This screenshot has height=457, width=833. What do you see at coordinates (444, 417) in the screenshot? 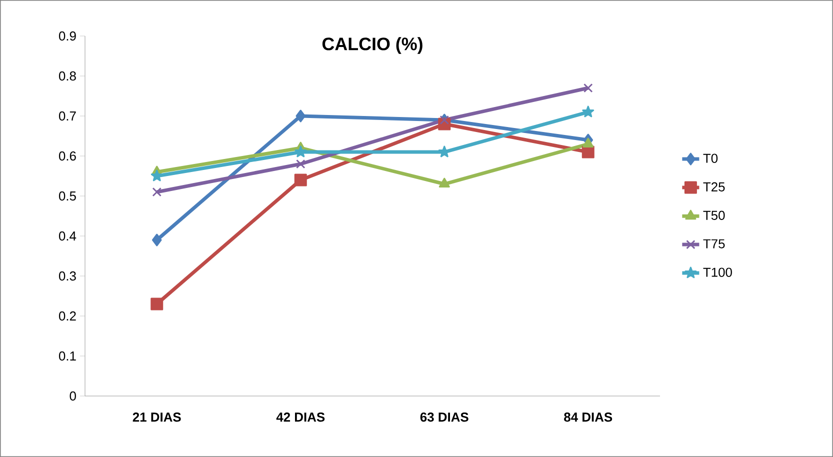
I see `x-tick-label: 63 DIAS` at bounding box center [444, 417].